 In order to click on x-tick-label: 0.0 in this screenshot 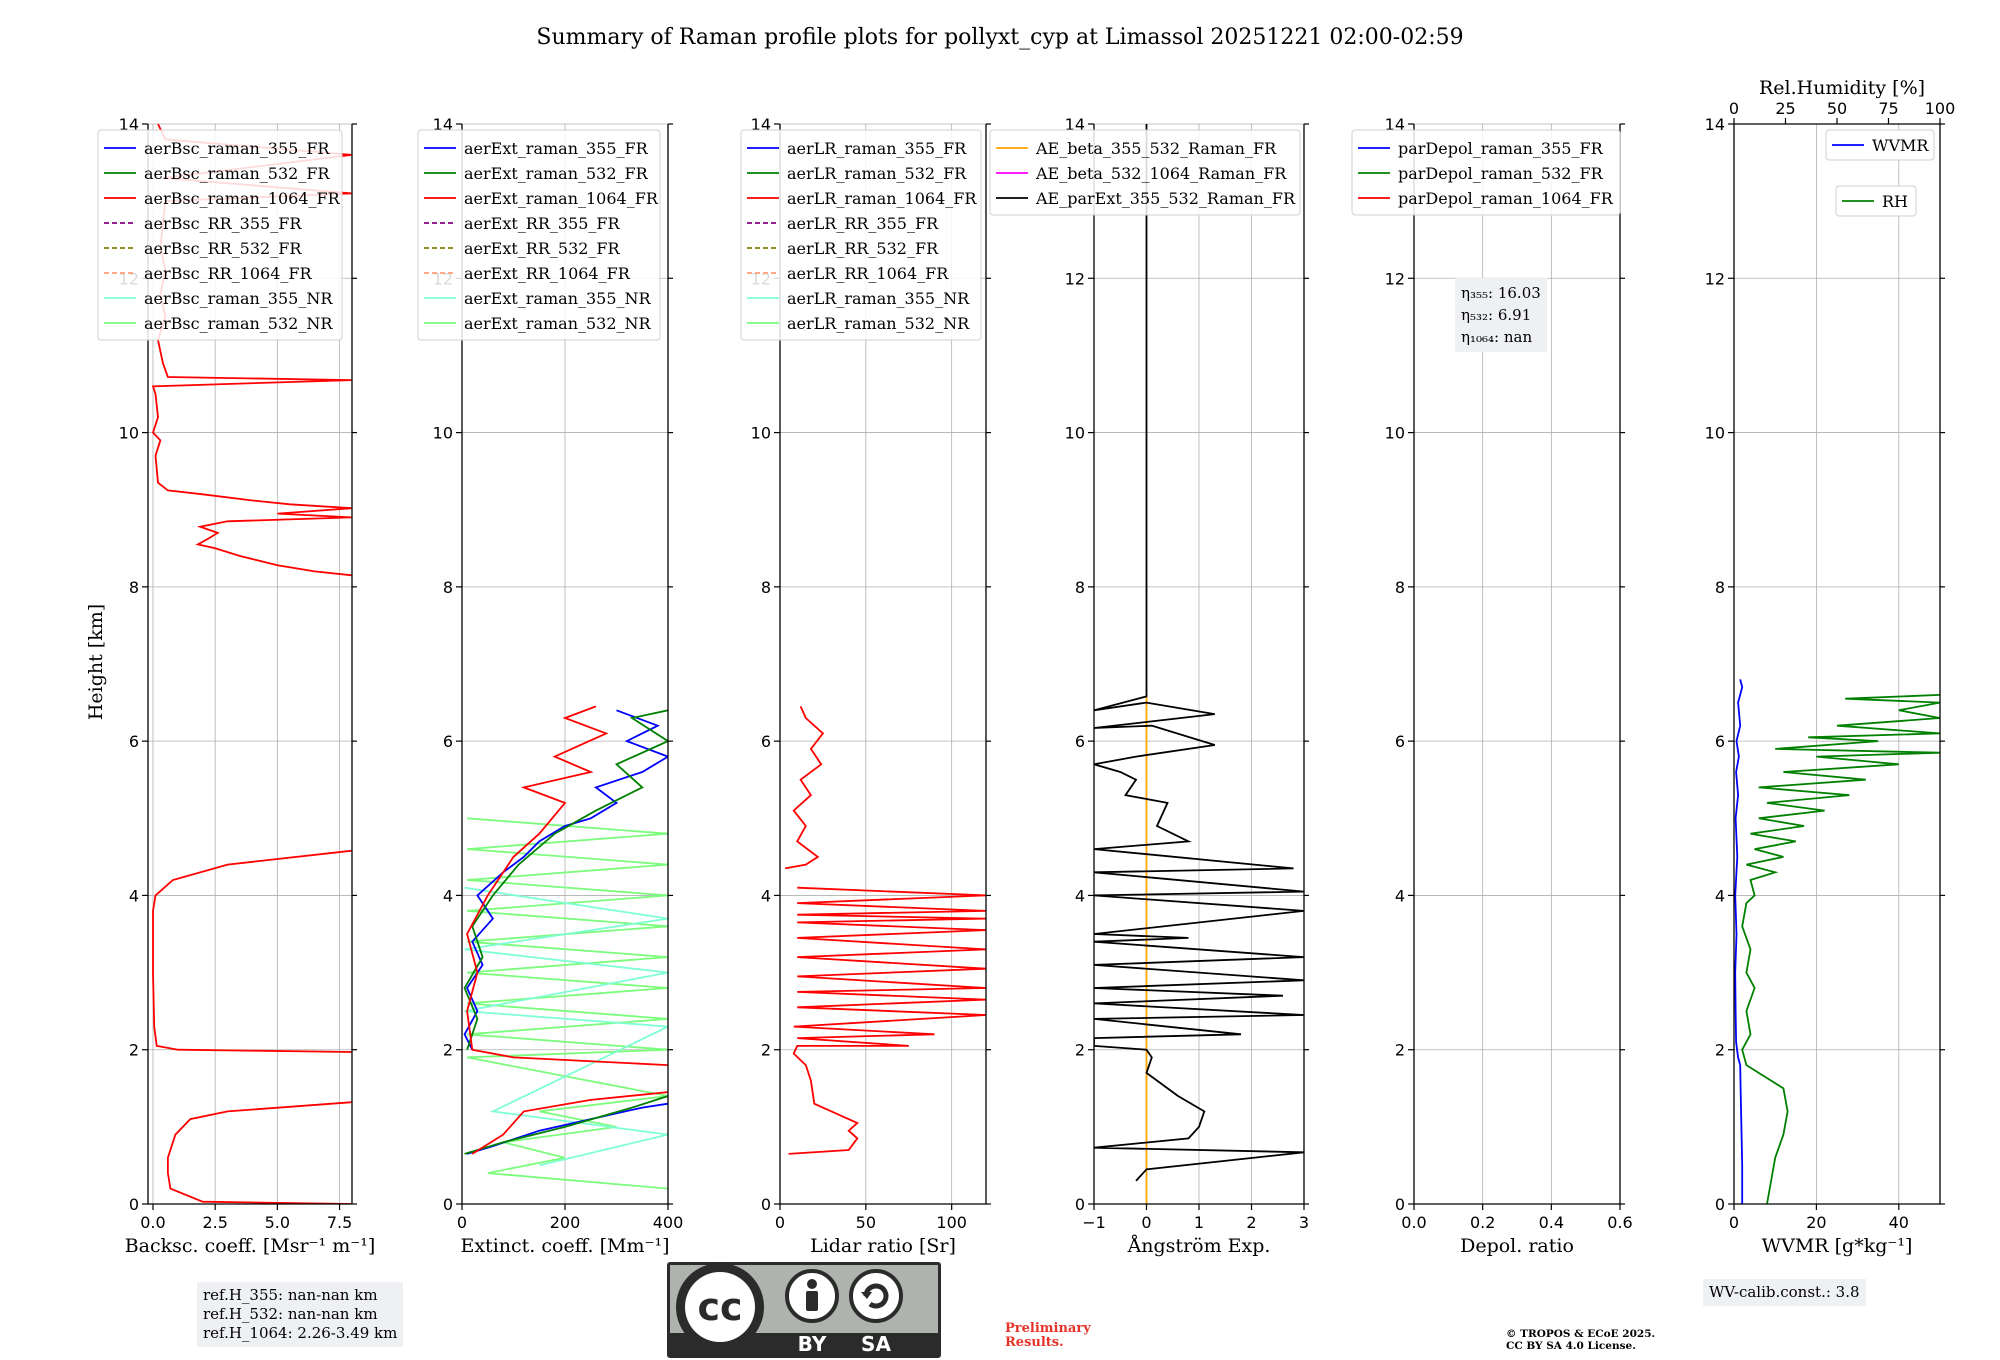, I will do `click(1413, 1222)`.